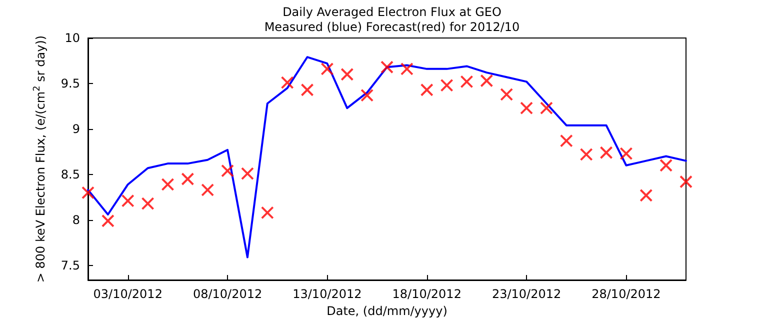 The image size is (757, 324). I want to click on y-axis-title: > 800 keV Electron Flux, (e/(cm2 sr day)), so click(40, 159).